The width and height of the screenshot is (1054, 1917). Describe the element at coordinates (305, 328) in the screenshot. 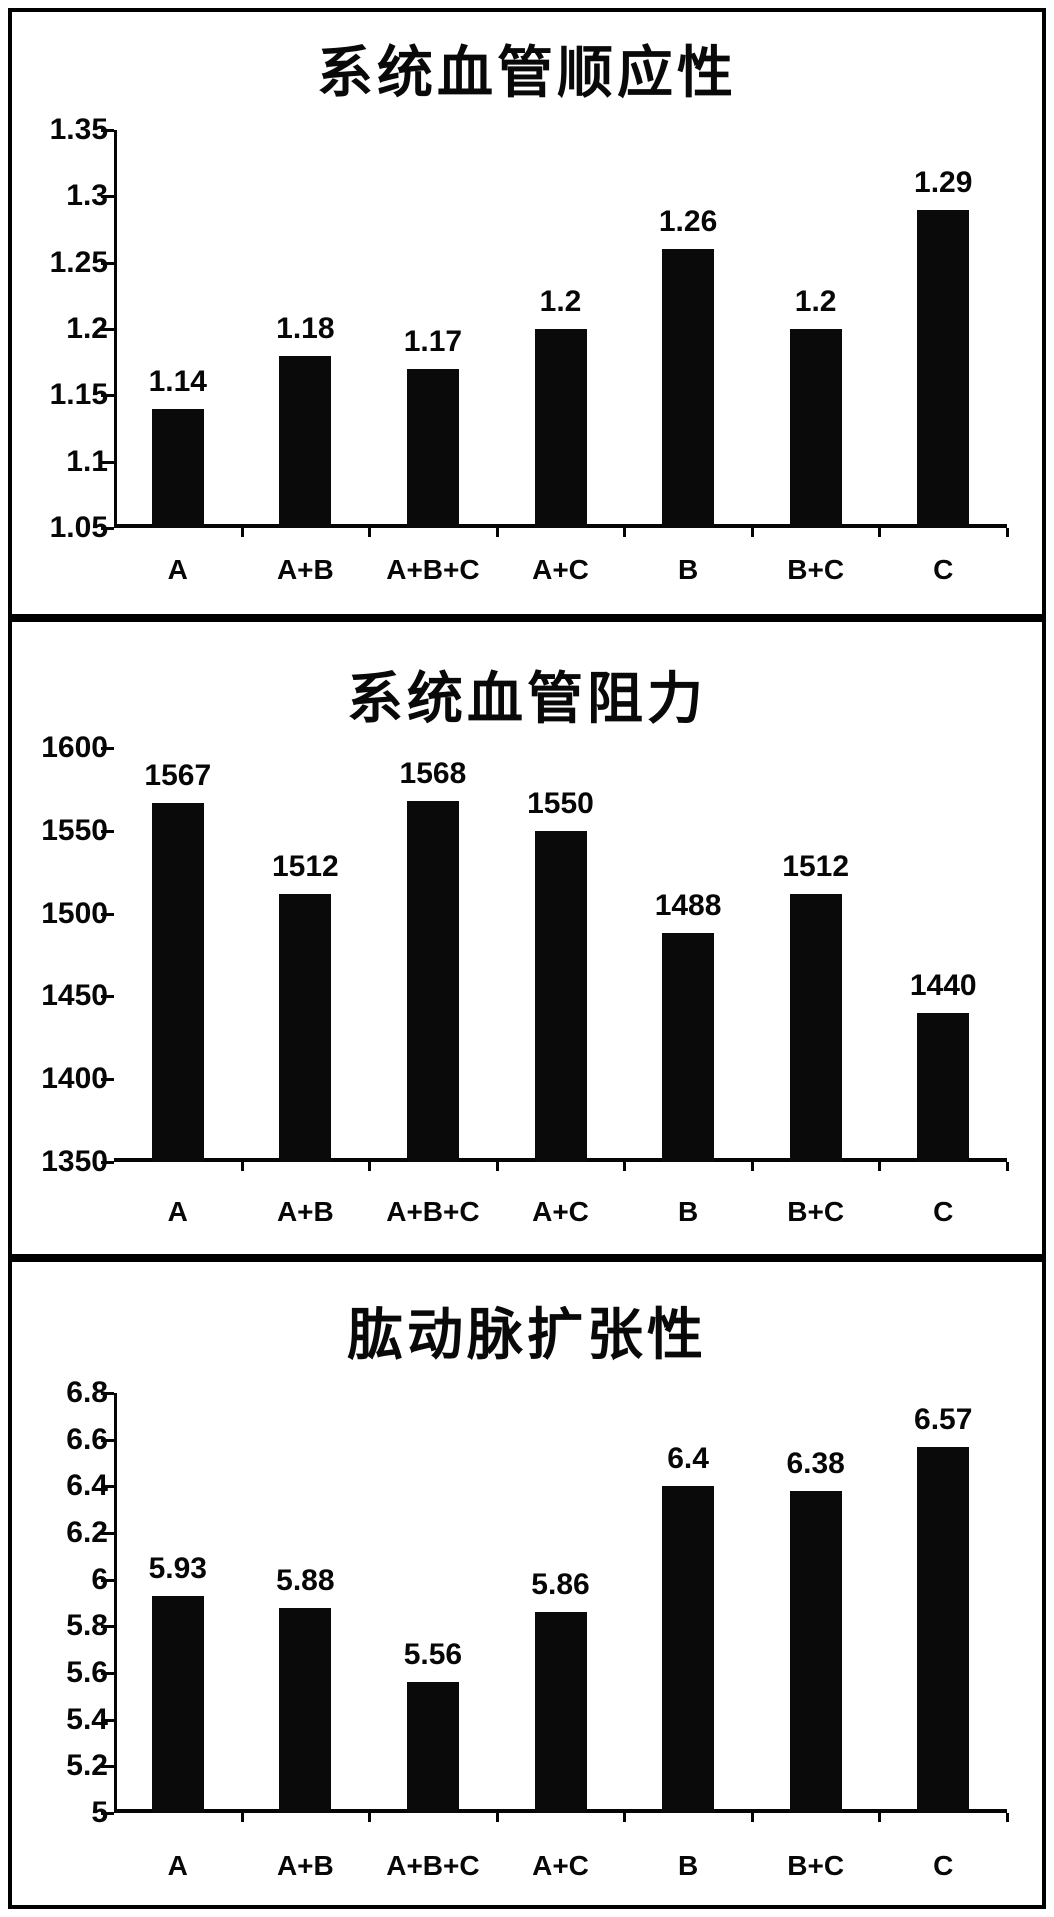

I see `bar-value-label: 1.18` at that location.